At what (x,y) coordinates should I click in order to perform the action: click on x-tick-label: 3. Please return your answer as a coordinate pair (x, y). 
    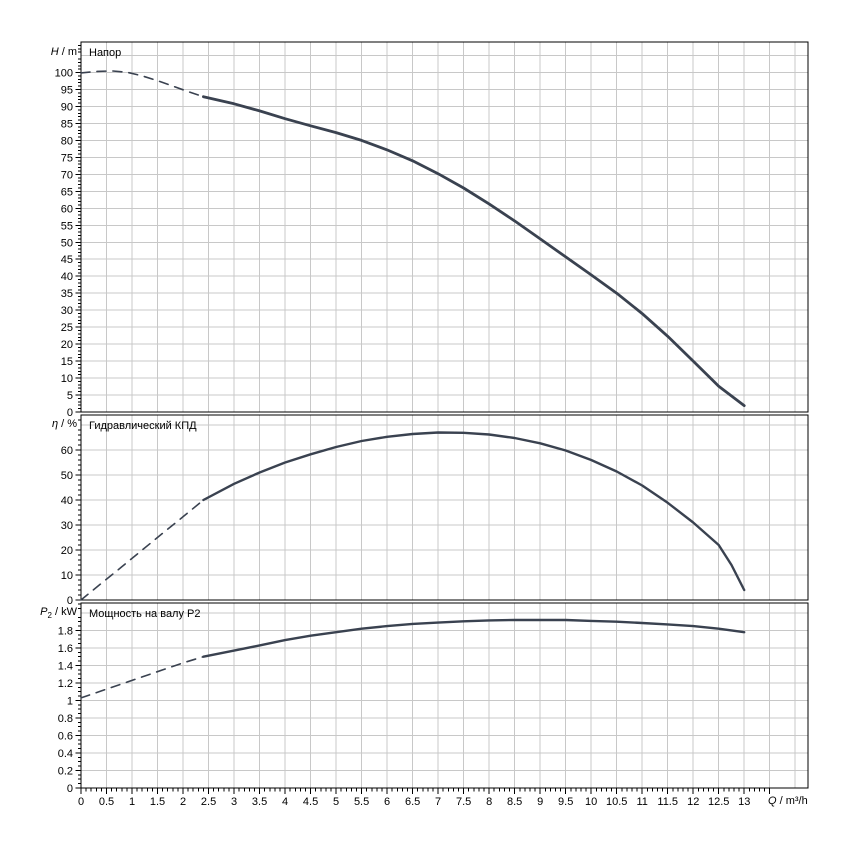
    Looking at the image, I should click on (234, 802).